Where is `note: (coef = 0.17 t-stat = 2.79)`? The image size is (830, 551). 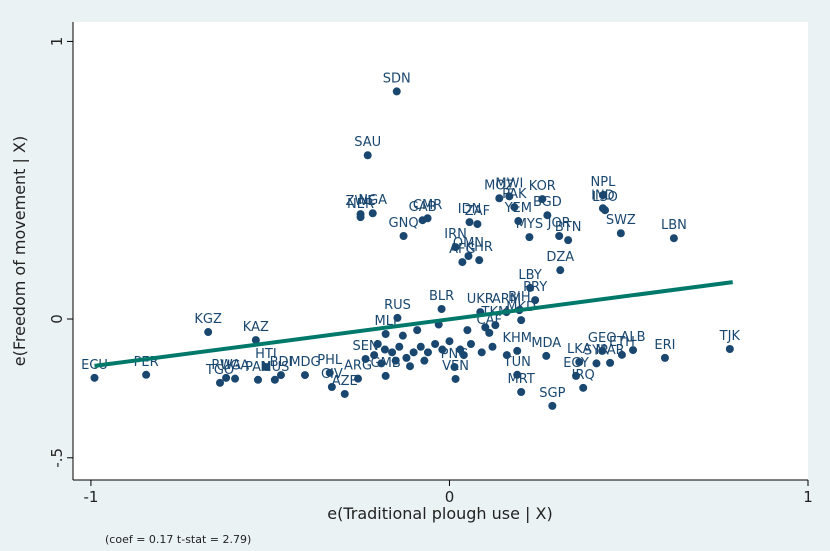 note: (coef = 0.17 t-stat = 2.79) is located at coordinates (178, 539).